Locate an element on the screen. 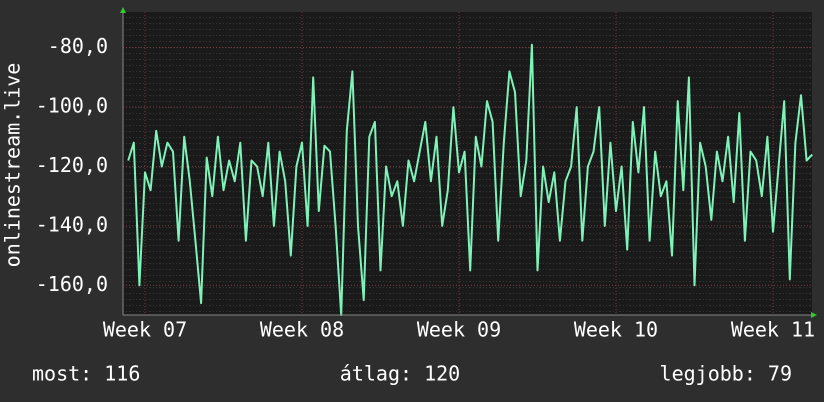 This screenshot has width=824, height=402. footer-current: most: 116 is located at coordinates (86, 374).